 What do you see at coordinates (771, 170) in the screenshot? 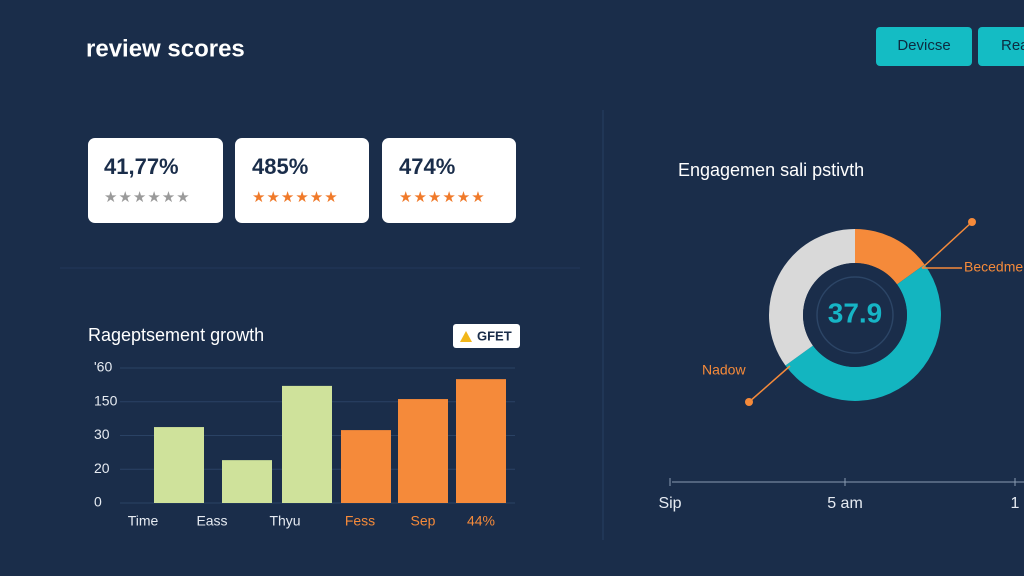
I see `chart-title: Engagemen sali pstivth` at bounding box center [771, 170].